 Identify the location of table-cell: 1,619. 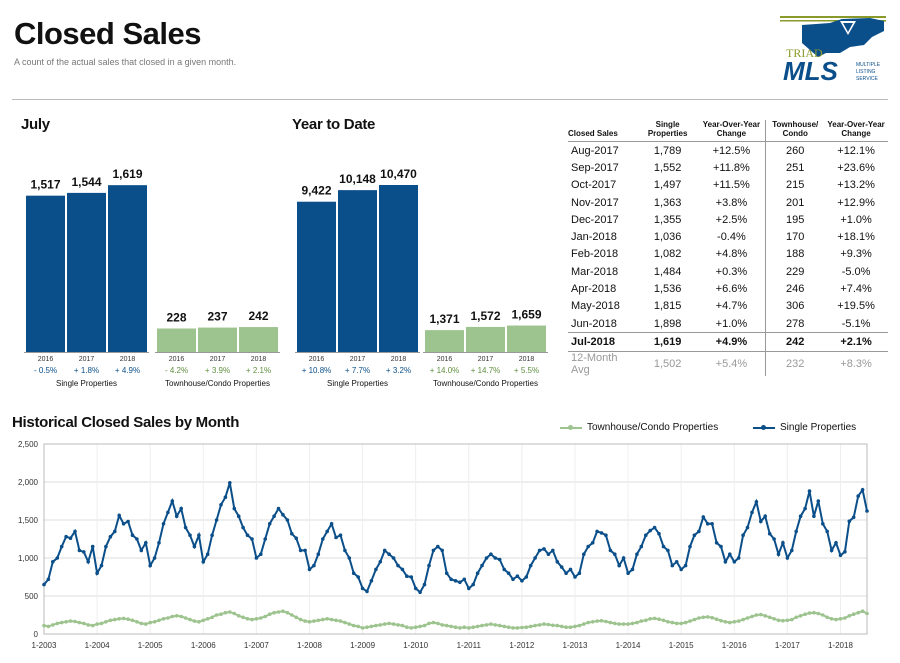
(667, 341).